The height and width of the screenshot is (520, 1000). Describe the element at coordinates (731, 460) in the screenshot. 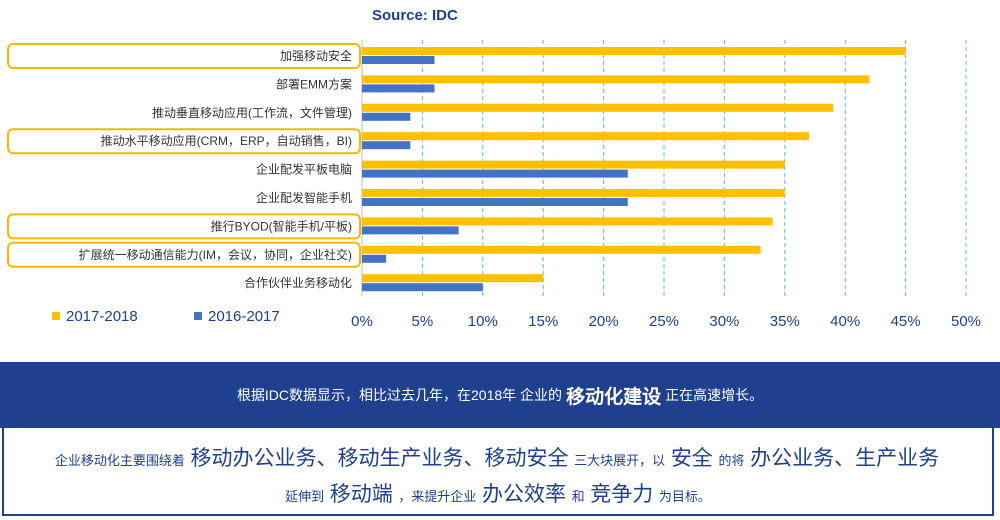

I see `l1-text-e: 的将` at that location.